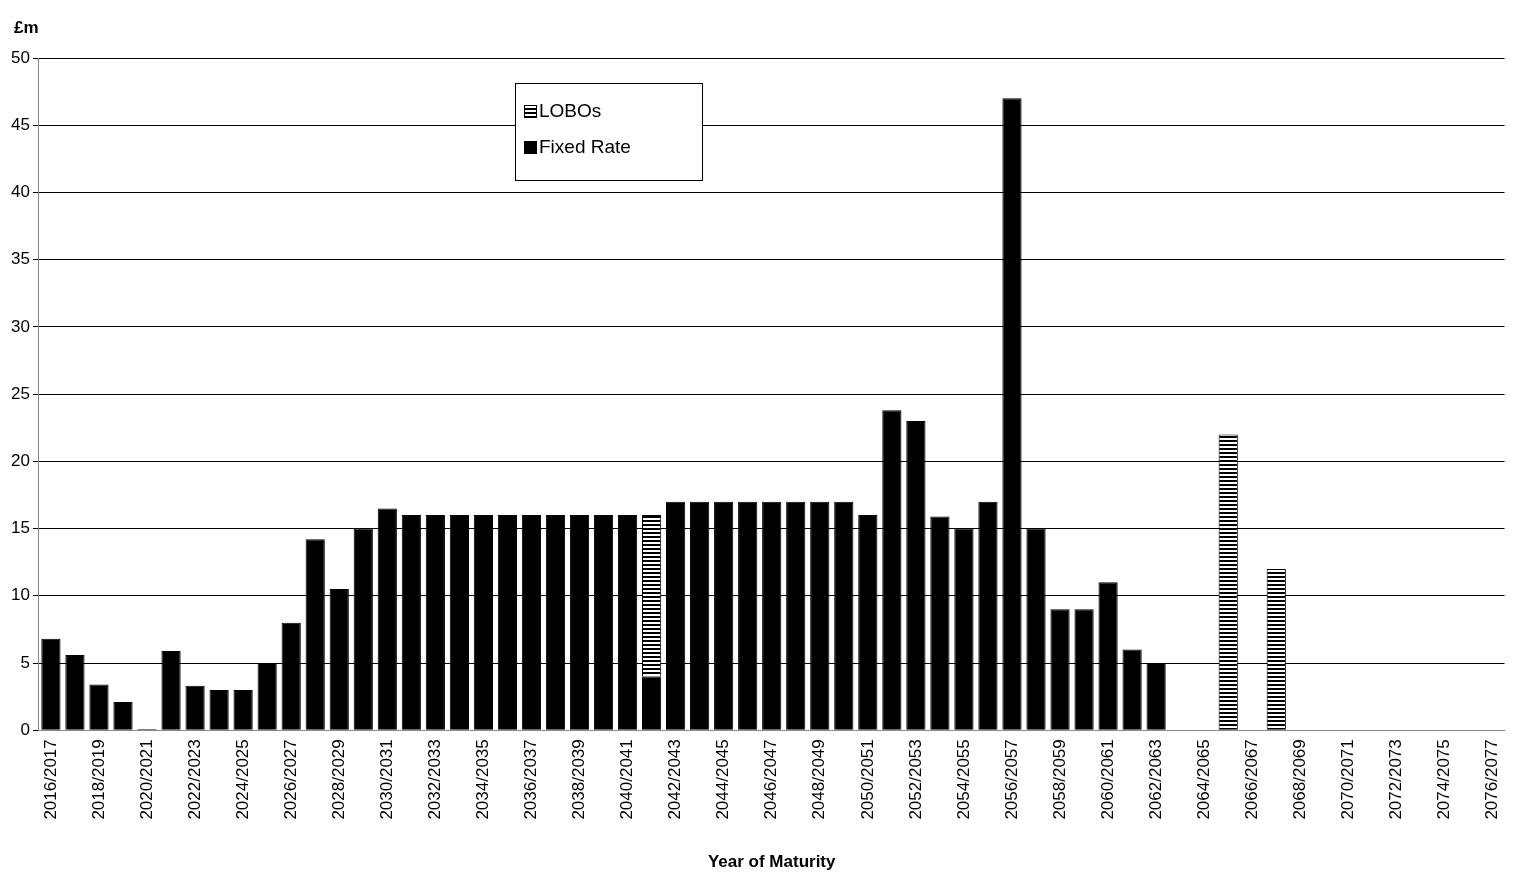  Describe the element at coordinates (20, 259) in the screenshot. I see `y-tick-label: 35` at that location.